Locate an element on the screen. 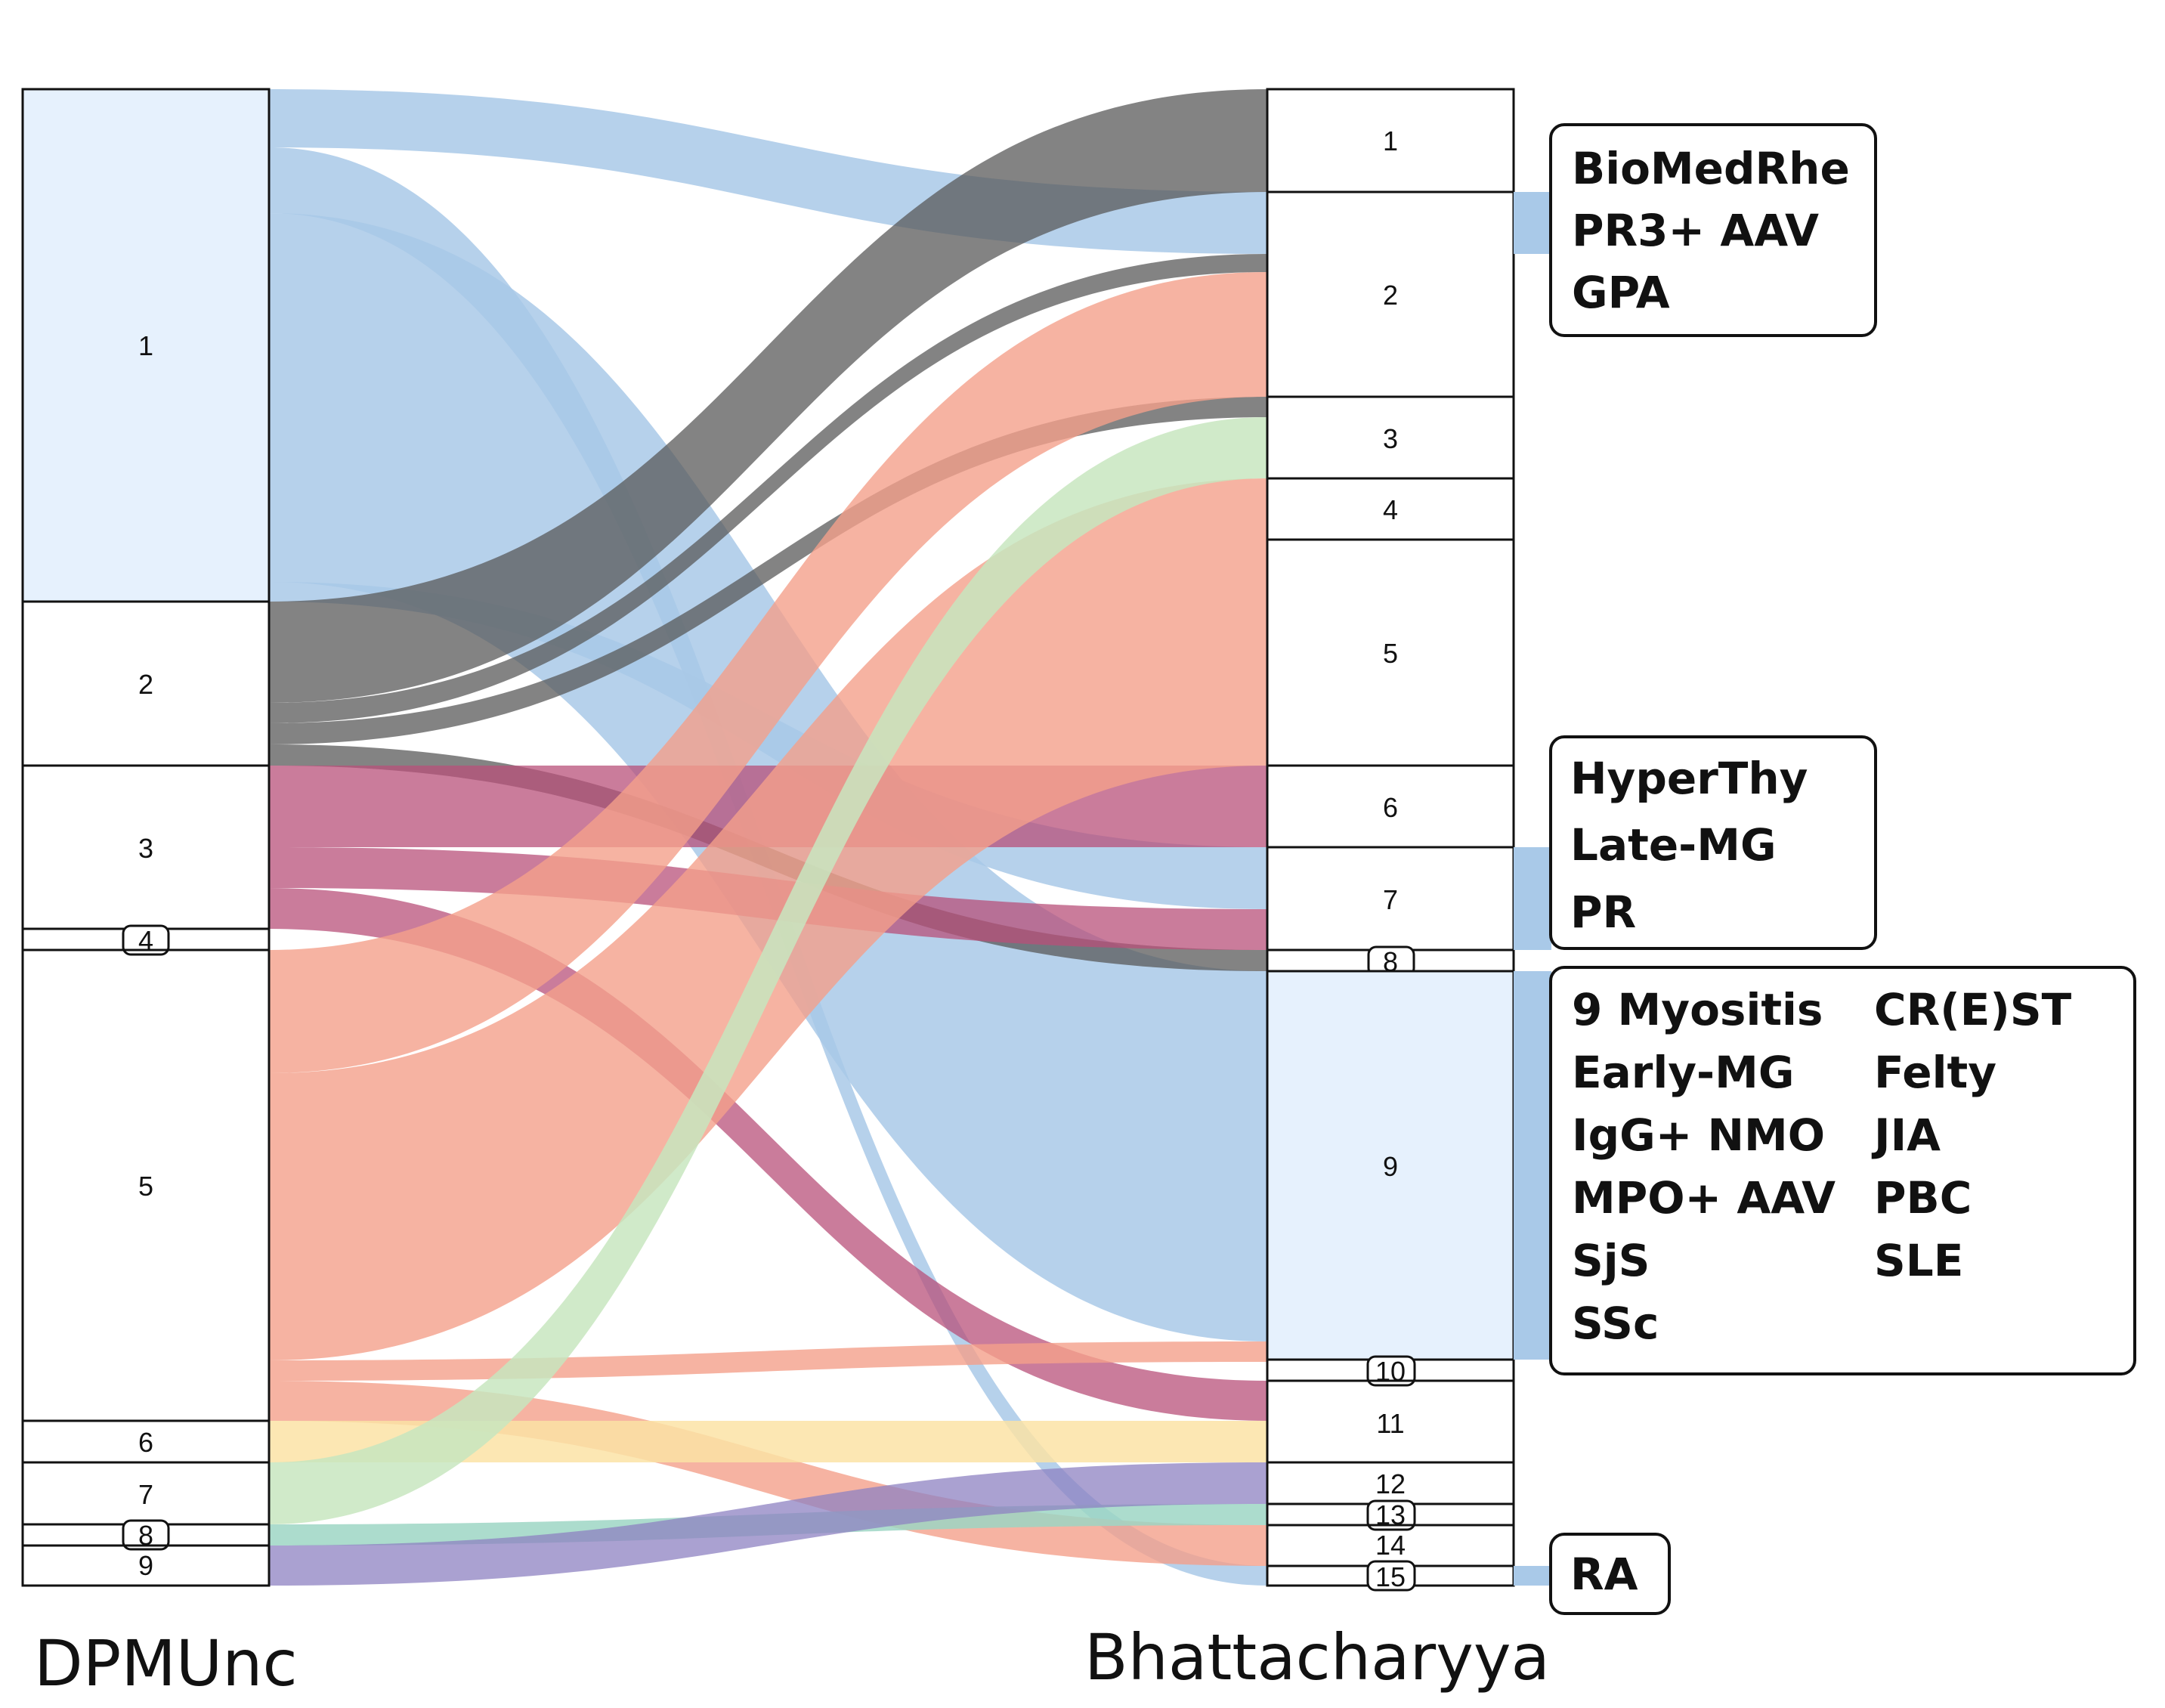 Image resolution: width=2165 pixels, height=1708 pixels. label-box-1-line-3: GPA is located at coordinates (1621, 292).